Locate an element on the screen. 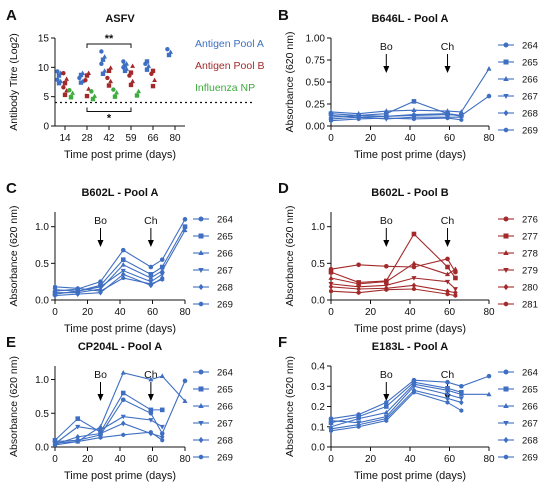 This screenshot has width=550, height=483. y-tick-label: 0.4 is located at coordinates (318, 367).